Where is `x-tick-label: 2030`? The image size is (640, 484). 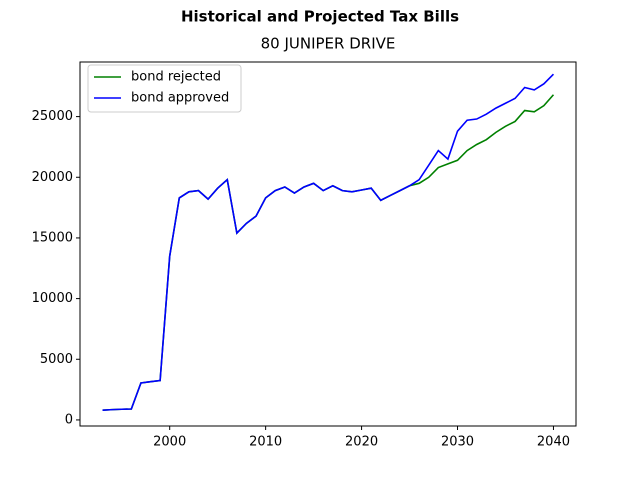
x-tick-label: 2030 is located at coordinates (457, 442).